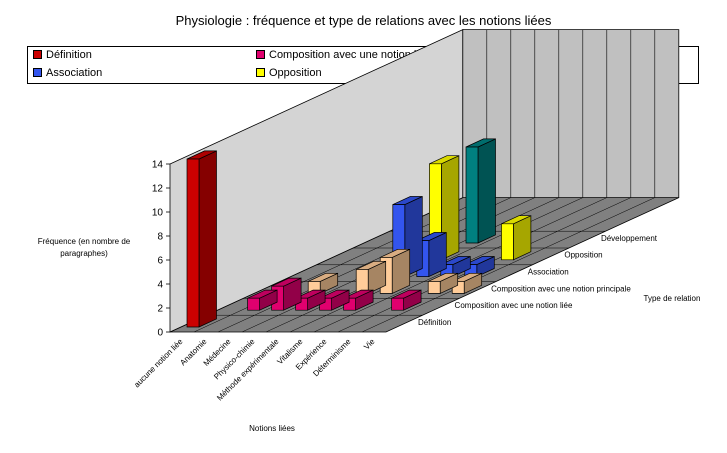  I want to click on bar-developpement-methode-experimentale, so click(480, 191).